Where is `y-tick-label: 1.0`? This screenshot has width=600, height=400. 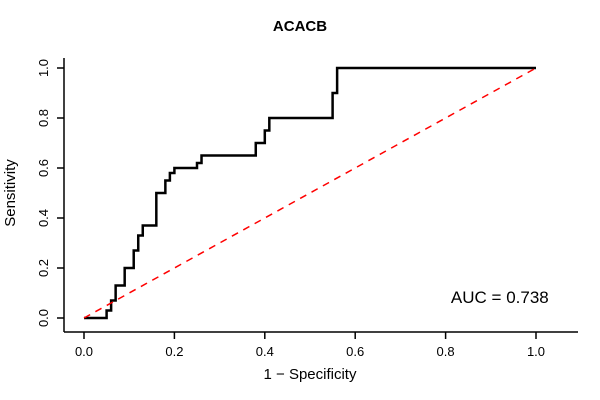
y-tick-label: 1.0 is located at coordinates (43, 68).